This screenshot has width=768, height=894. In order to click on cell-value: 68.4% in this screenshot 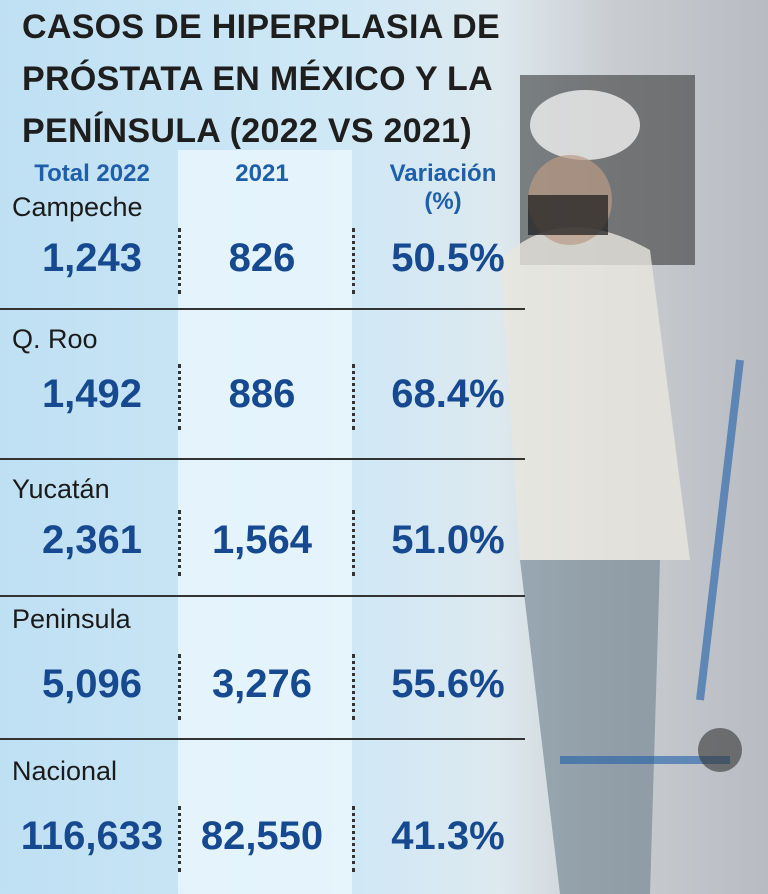, I will do `click(448, 394)`.